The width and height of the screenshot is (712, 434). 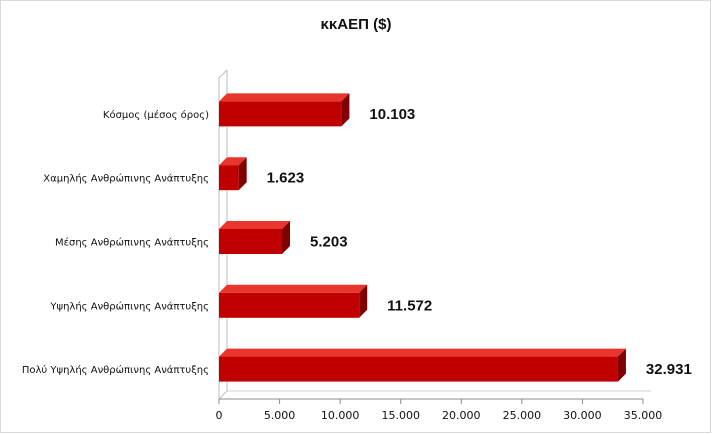 What do you see at coordinates (461, 415) in the screenshot?
I see `x-tick-label: 20.000` at bounding box center [461, 415].